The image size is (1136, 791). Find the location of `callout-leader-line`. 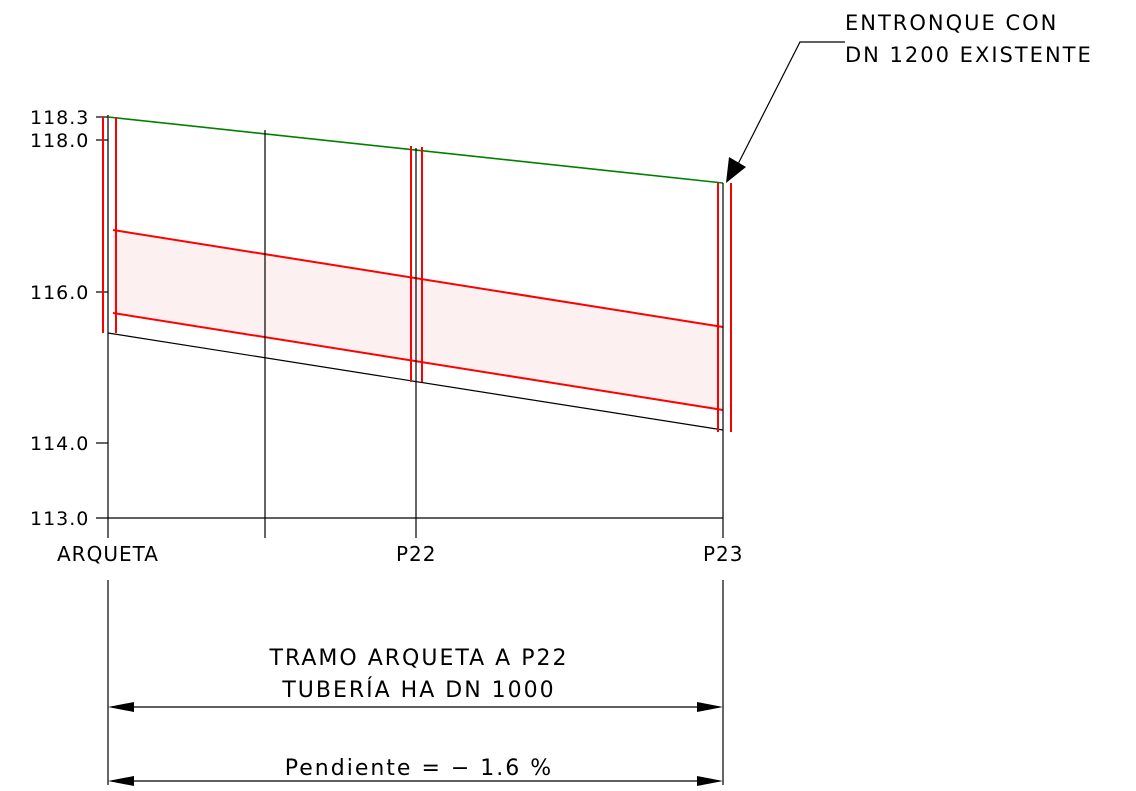

callout-leader-line is located at coordinates (789, 106).